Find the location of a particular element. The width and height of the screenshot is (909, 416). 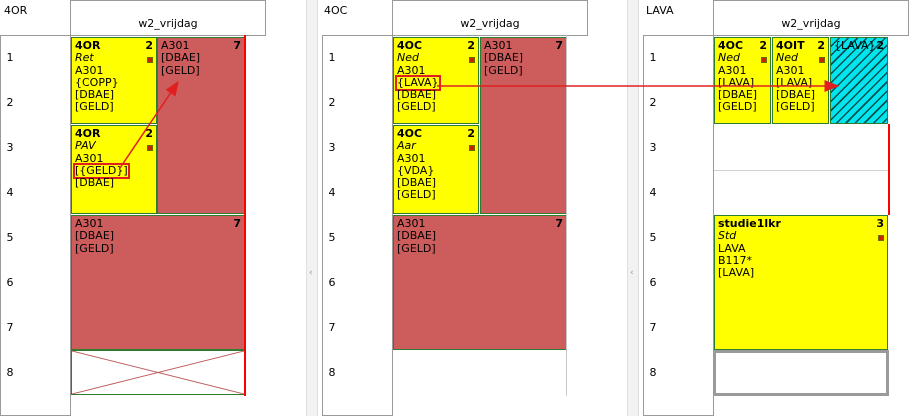

lesson-room: LAVA is located at coordinates (732, 248).